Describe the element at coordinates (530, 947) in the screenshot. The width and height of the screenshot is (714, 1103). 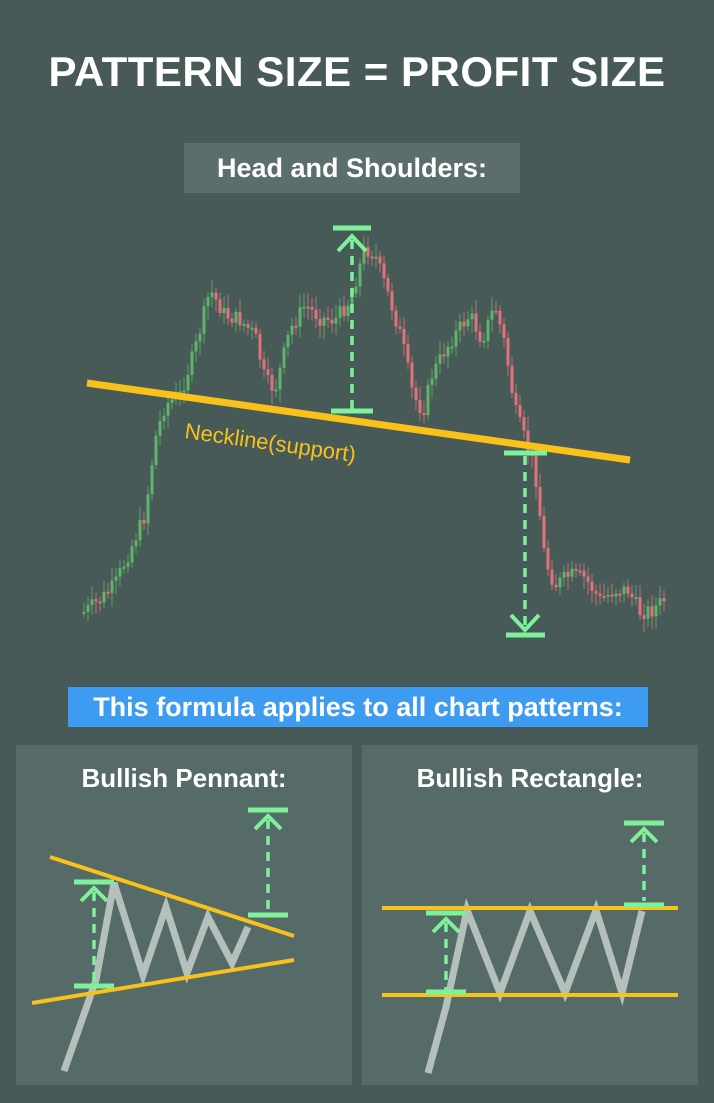
I see `bullish-rectangle-diagram` at that location.